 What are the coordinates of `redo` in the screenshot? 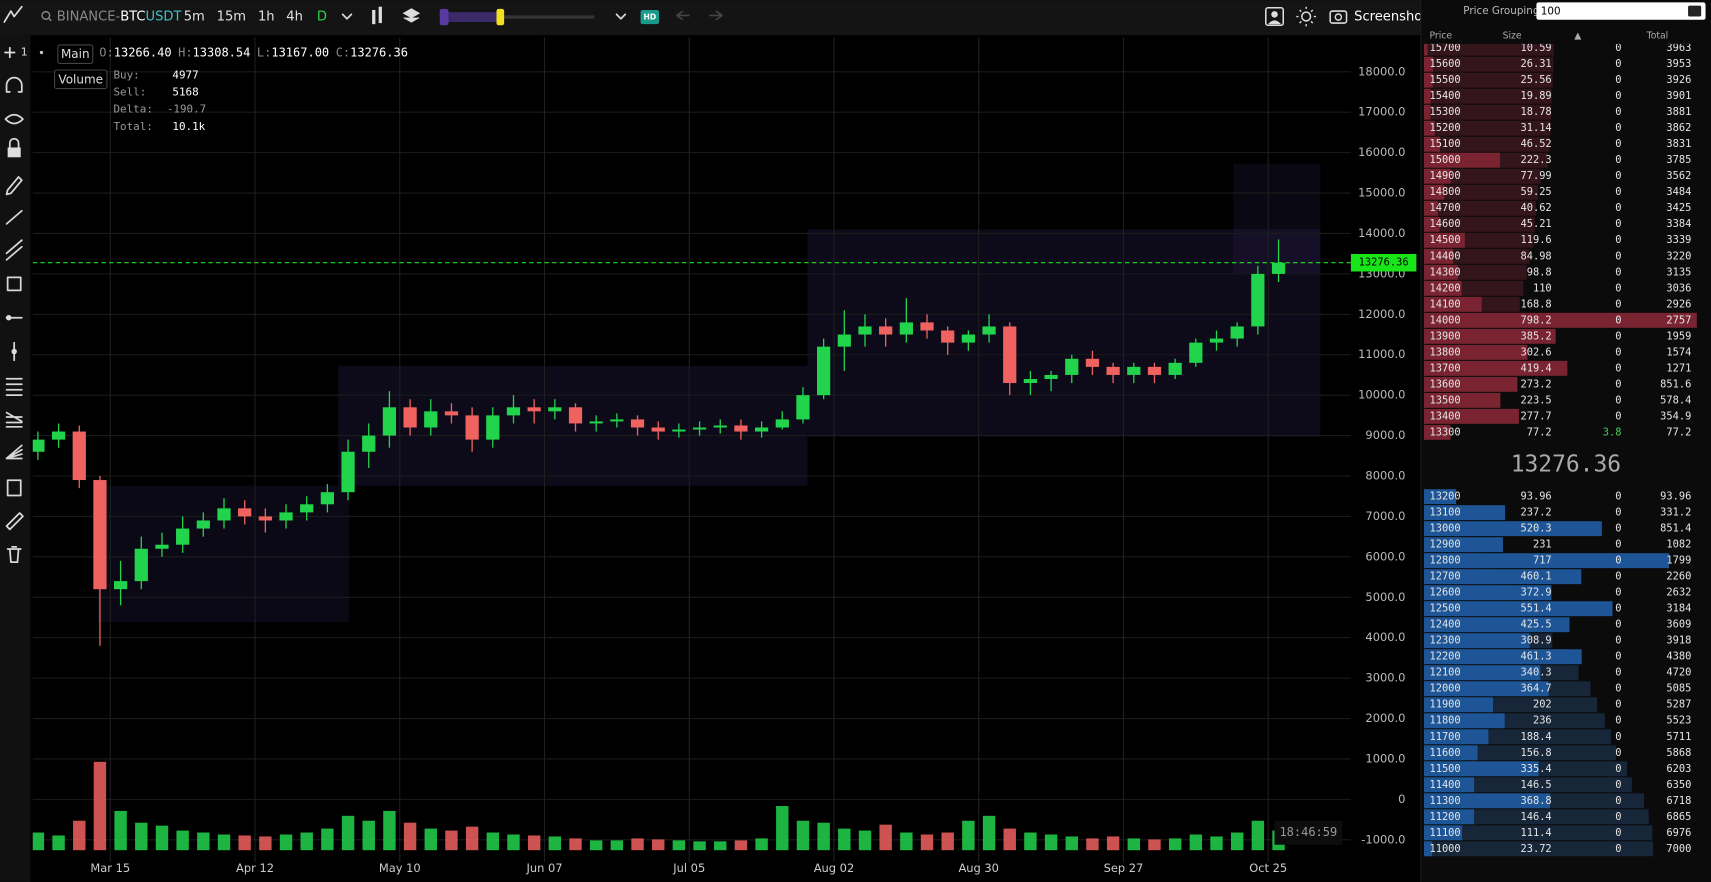 It's located at (716, 15).